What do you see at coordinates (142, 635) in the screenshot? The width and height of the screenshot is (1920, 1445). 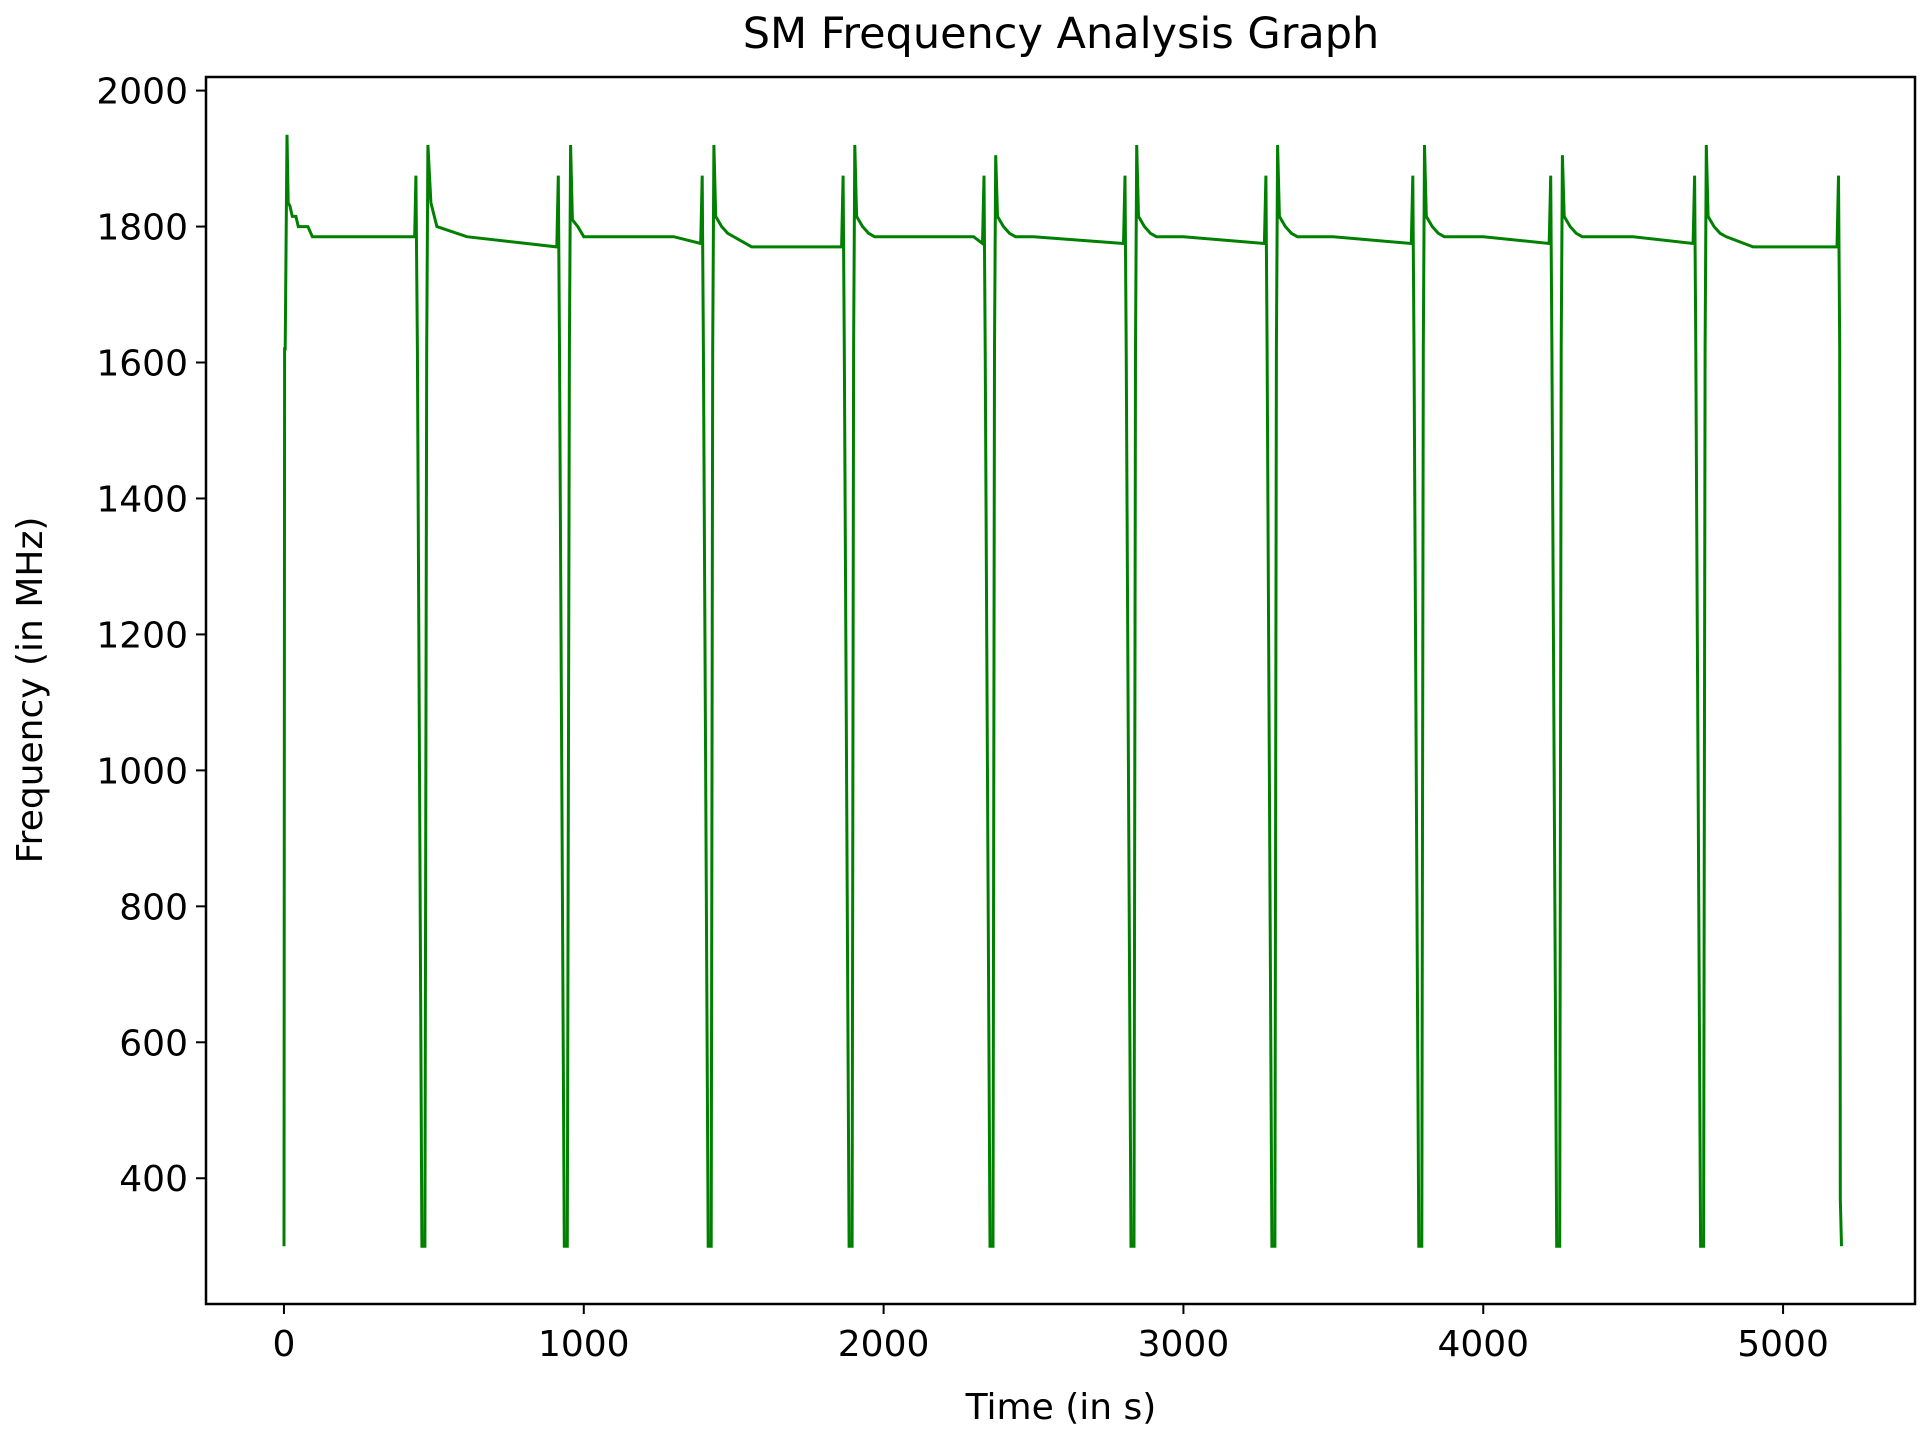 I see `y-tick-label: 1200` at bounding box center [142, 635].